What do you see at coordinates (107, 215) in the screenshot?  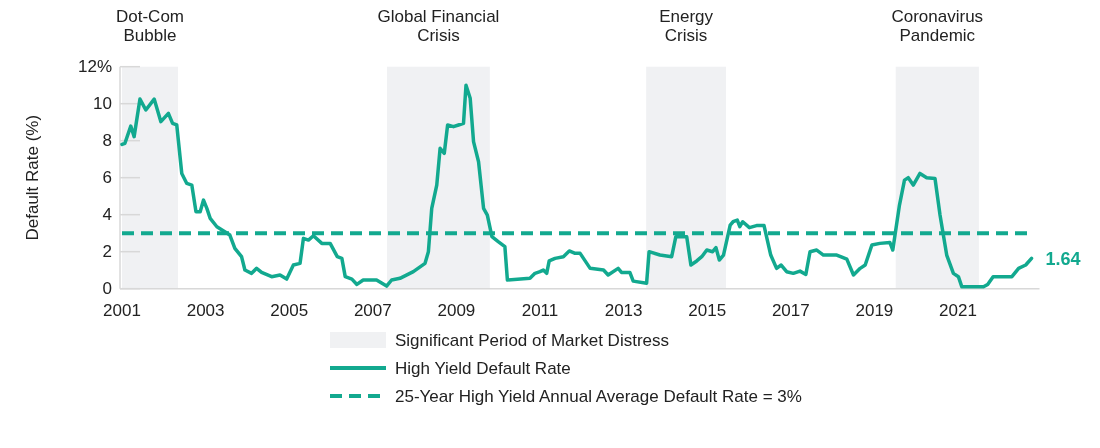 I see `y-tick-label: 4` at bounding box center [107, 215].